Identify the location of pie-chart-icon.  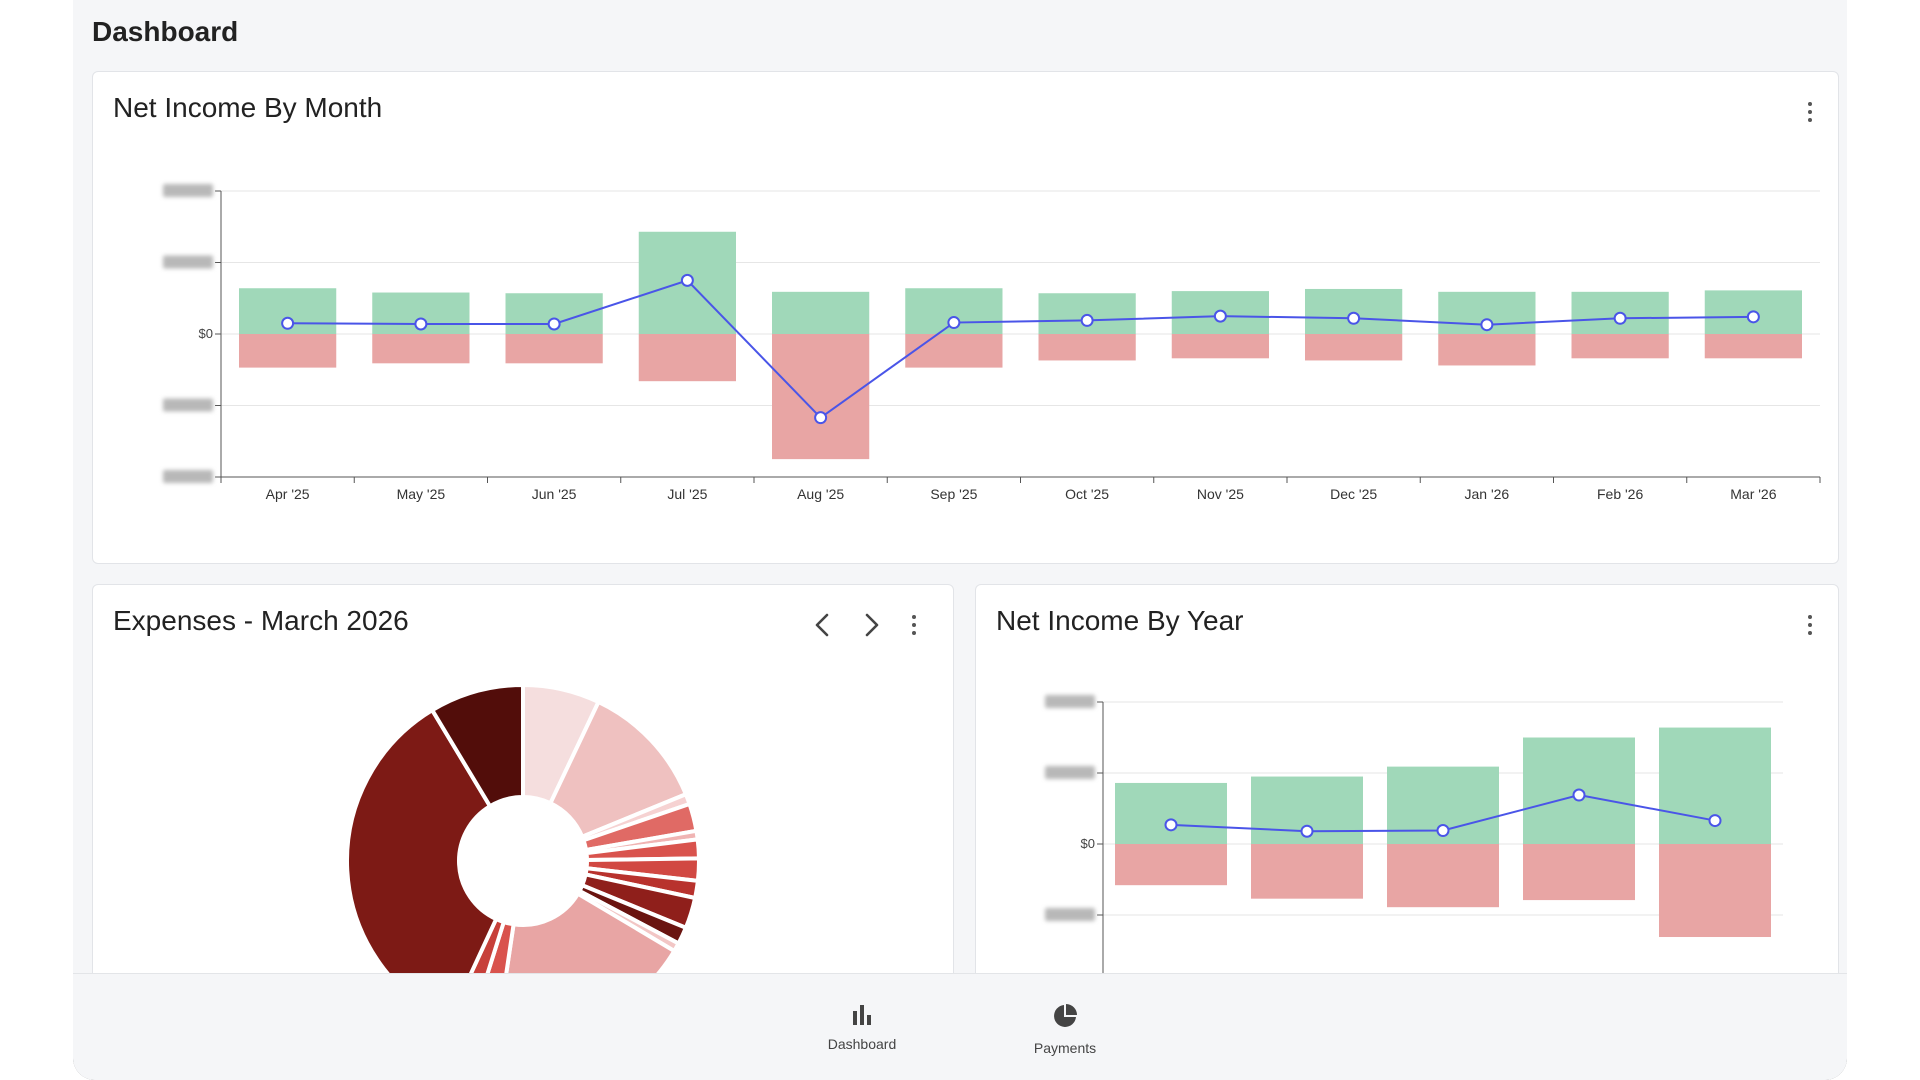
(1065, 1015).